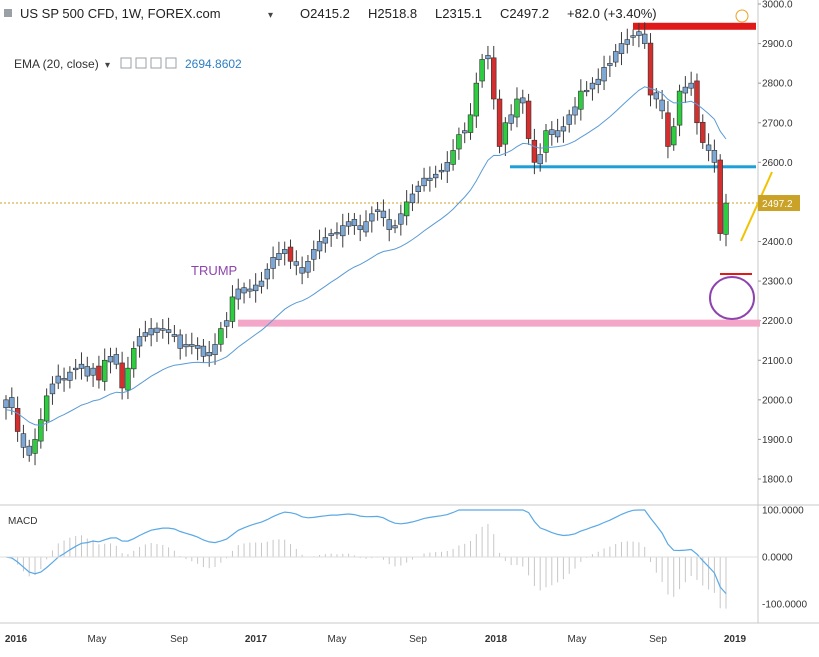  What do you see at coordinates (496, 639) in the screenshot?
I see `x-tick-label: 2018` at bounding box center [496, 639].